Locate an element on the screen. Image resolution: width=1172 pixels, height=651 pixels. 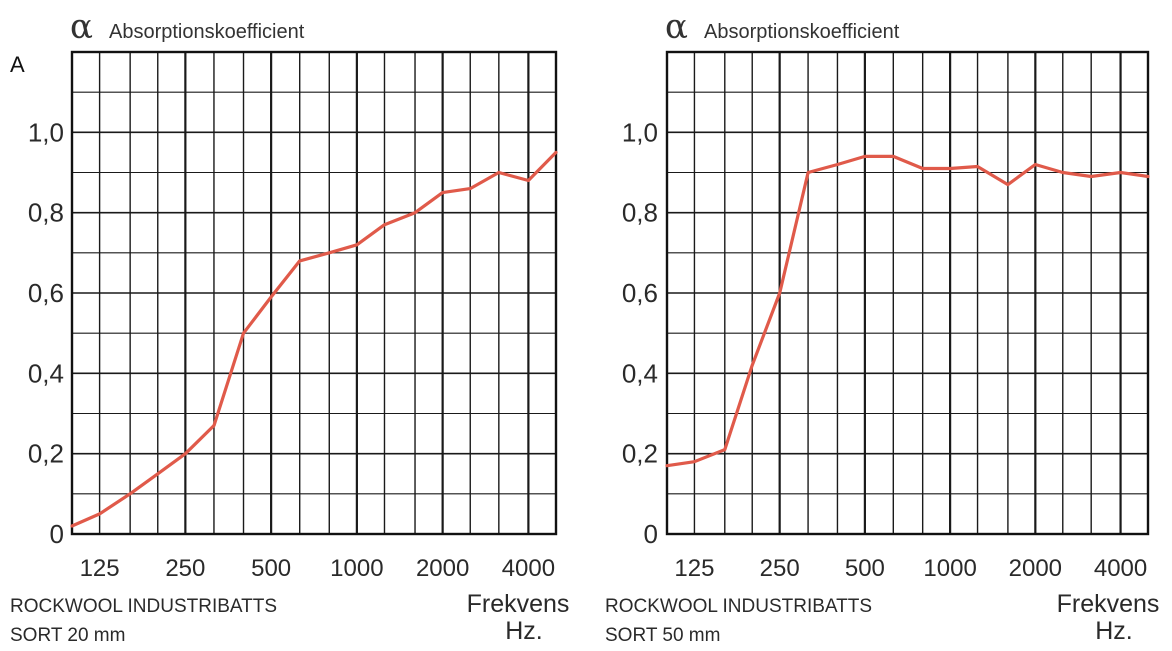
caption-thickness: SORT 50 mm is located at coordinates (662, 635).